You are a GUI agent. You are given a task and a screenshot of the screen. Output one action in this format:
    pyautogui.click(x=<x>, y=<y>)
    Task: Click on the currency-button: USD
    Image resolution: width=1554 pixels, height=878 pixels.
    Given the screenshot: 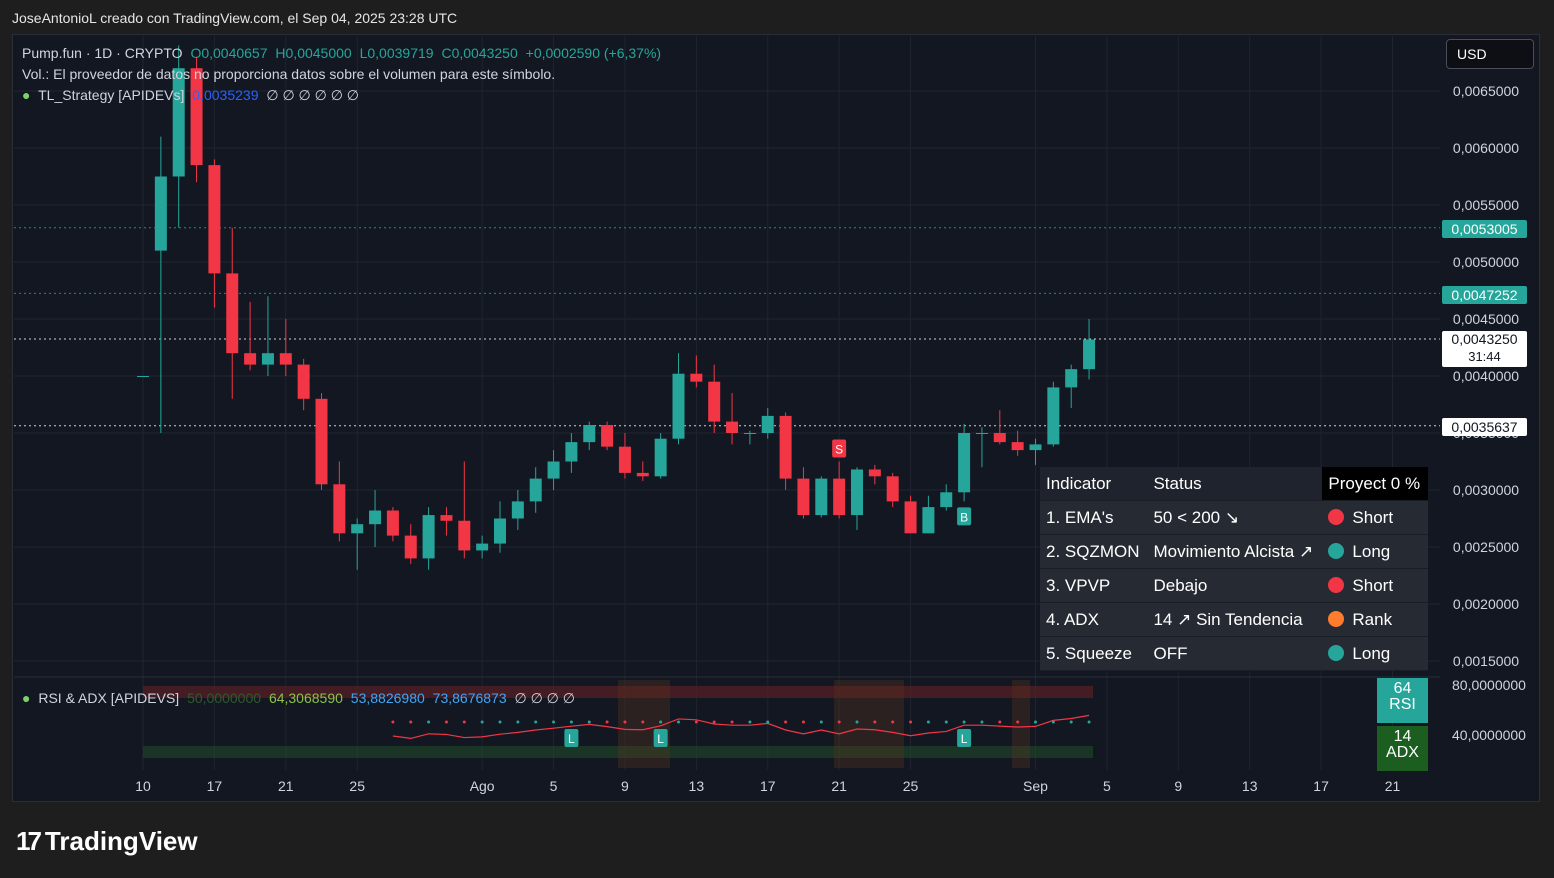 What is the action you would take?
    pyautogui.click(x=1490, y=54)
    